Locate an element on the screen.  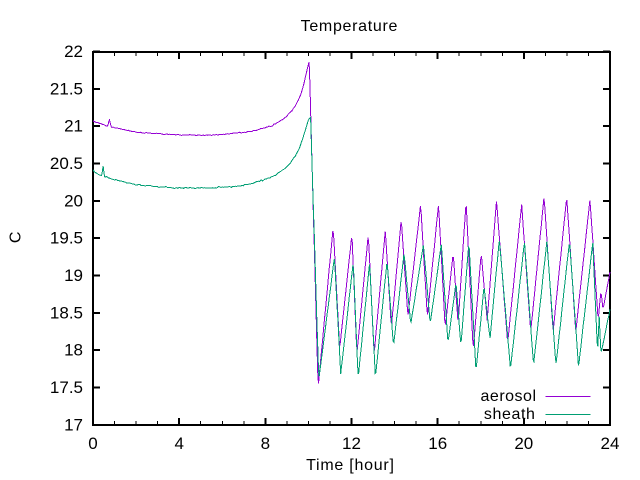
svg-text: Temperature is located at coordinates (350, 26).